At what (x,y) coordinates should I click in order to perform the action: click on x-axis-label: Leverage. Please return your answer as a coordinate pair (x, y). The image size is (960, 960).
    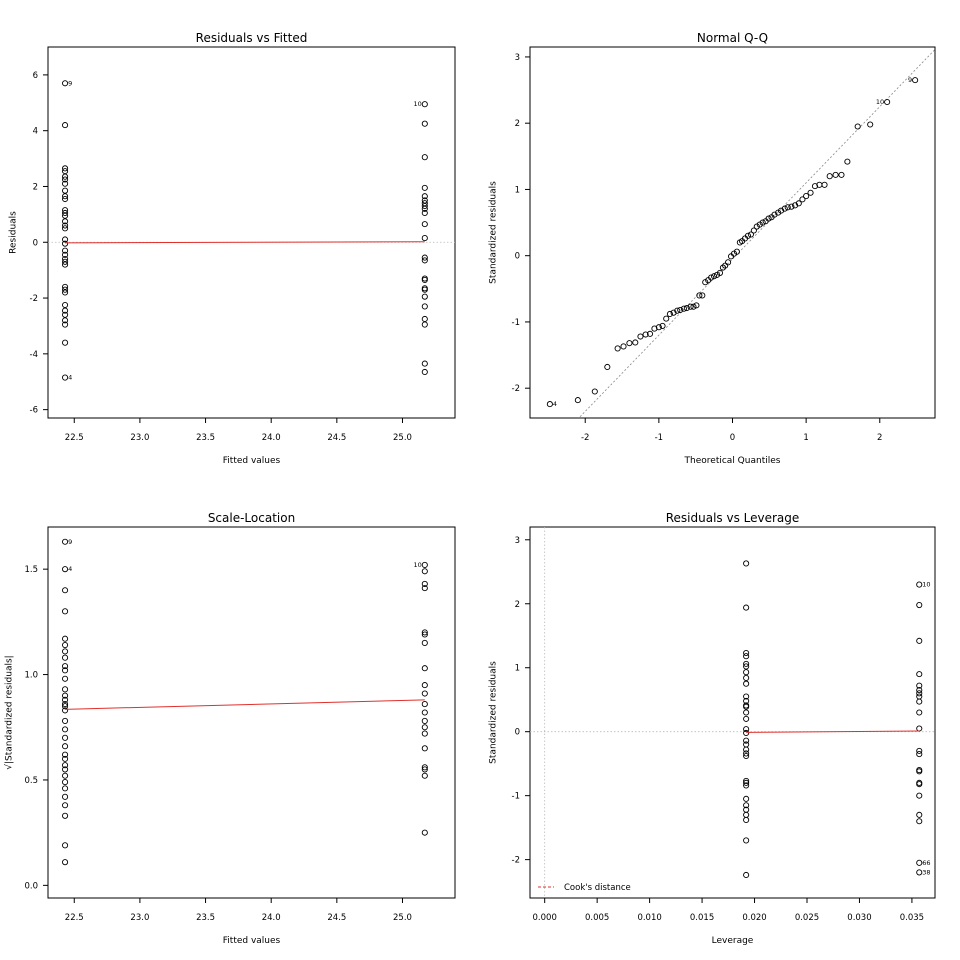
    Looking at the image, I should click on (733, 941).